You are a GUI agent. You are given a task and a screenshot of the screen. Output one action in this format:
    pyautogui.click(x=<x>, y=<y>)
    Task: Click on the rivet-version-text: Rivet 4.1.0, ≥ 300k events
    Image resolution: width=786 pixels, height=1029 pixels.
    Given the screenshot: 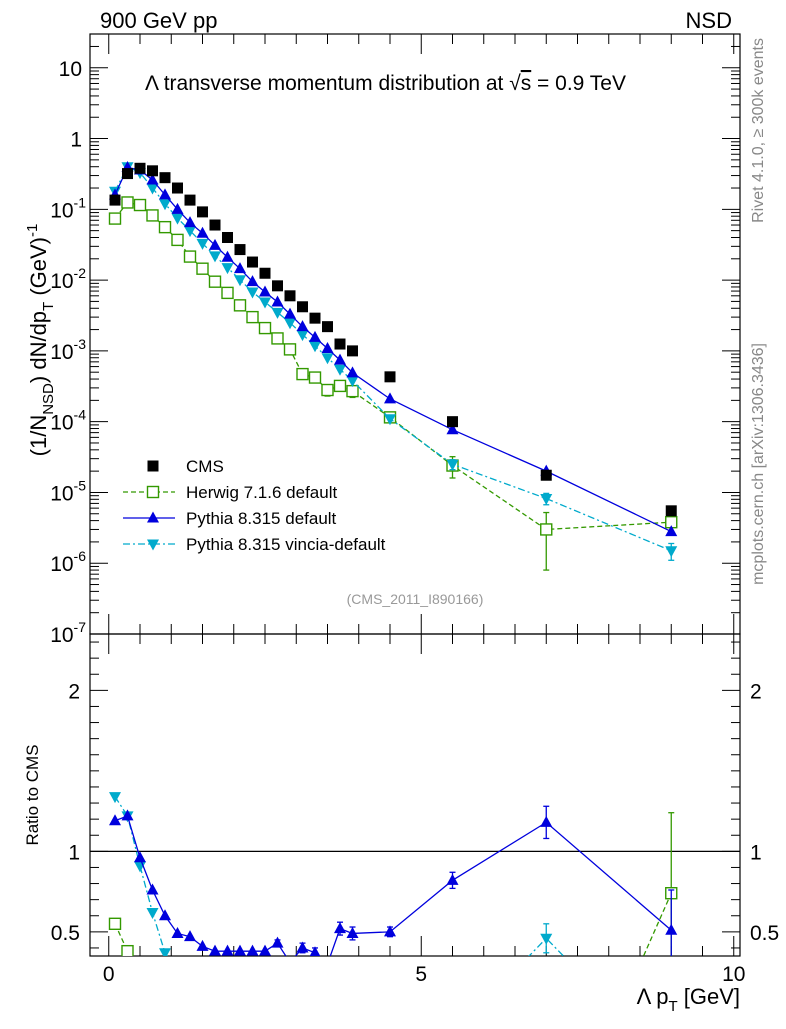 What is the action you would take?
    pyautogui.click(x=758, y=130)
    